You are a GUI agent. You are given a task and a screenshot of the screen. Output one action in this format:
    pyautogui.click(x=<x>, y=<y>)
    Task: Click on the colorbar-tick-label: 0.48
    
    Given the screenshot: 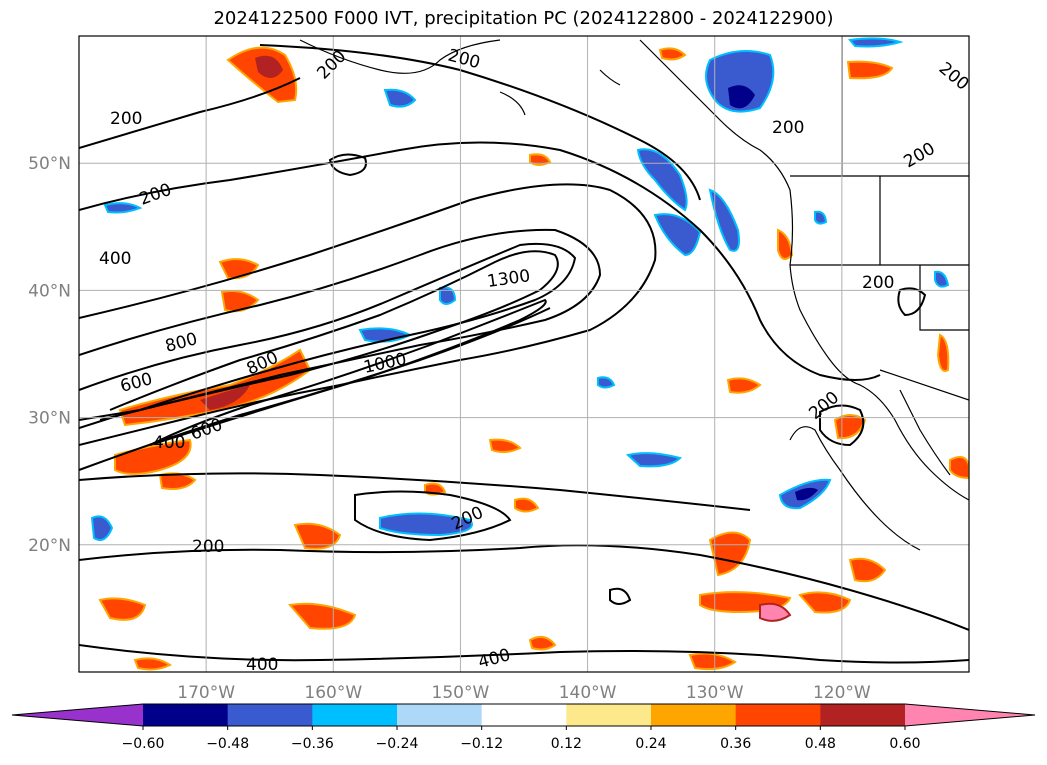 What is the action you would take?
    pyautogui.click(x=820, y=744)
    